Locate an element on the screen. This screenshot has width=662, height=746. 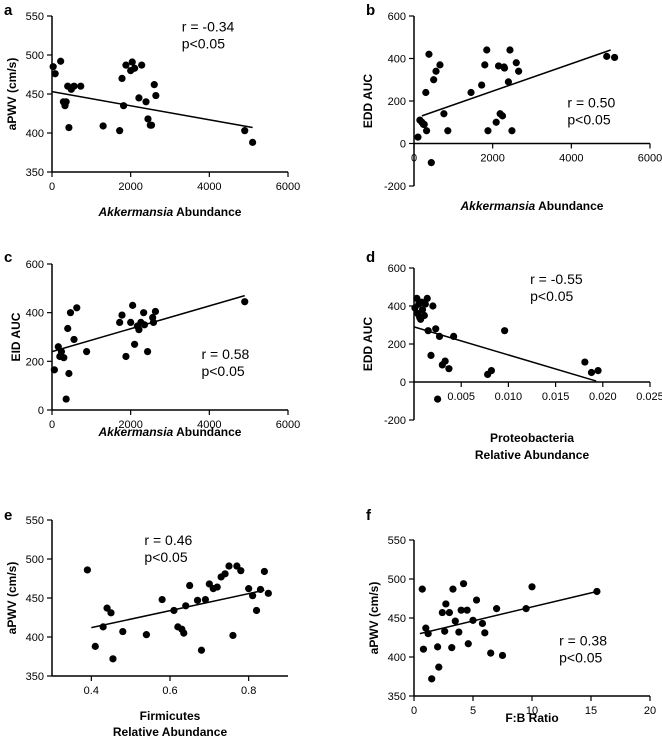
panel-e-x-axis-label-line: Firmicutes is located at coordinates (170, 716).